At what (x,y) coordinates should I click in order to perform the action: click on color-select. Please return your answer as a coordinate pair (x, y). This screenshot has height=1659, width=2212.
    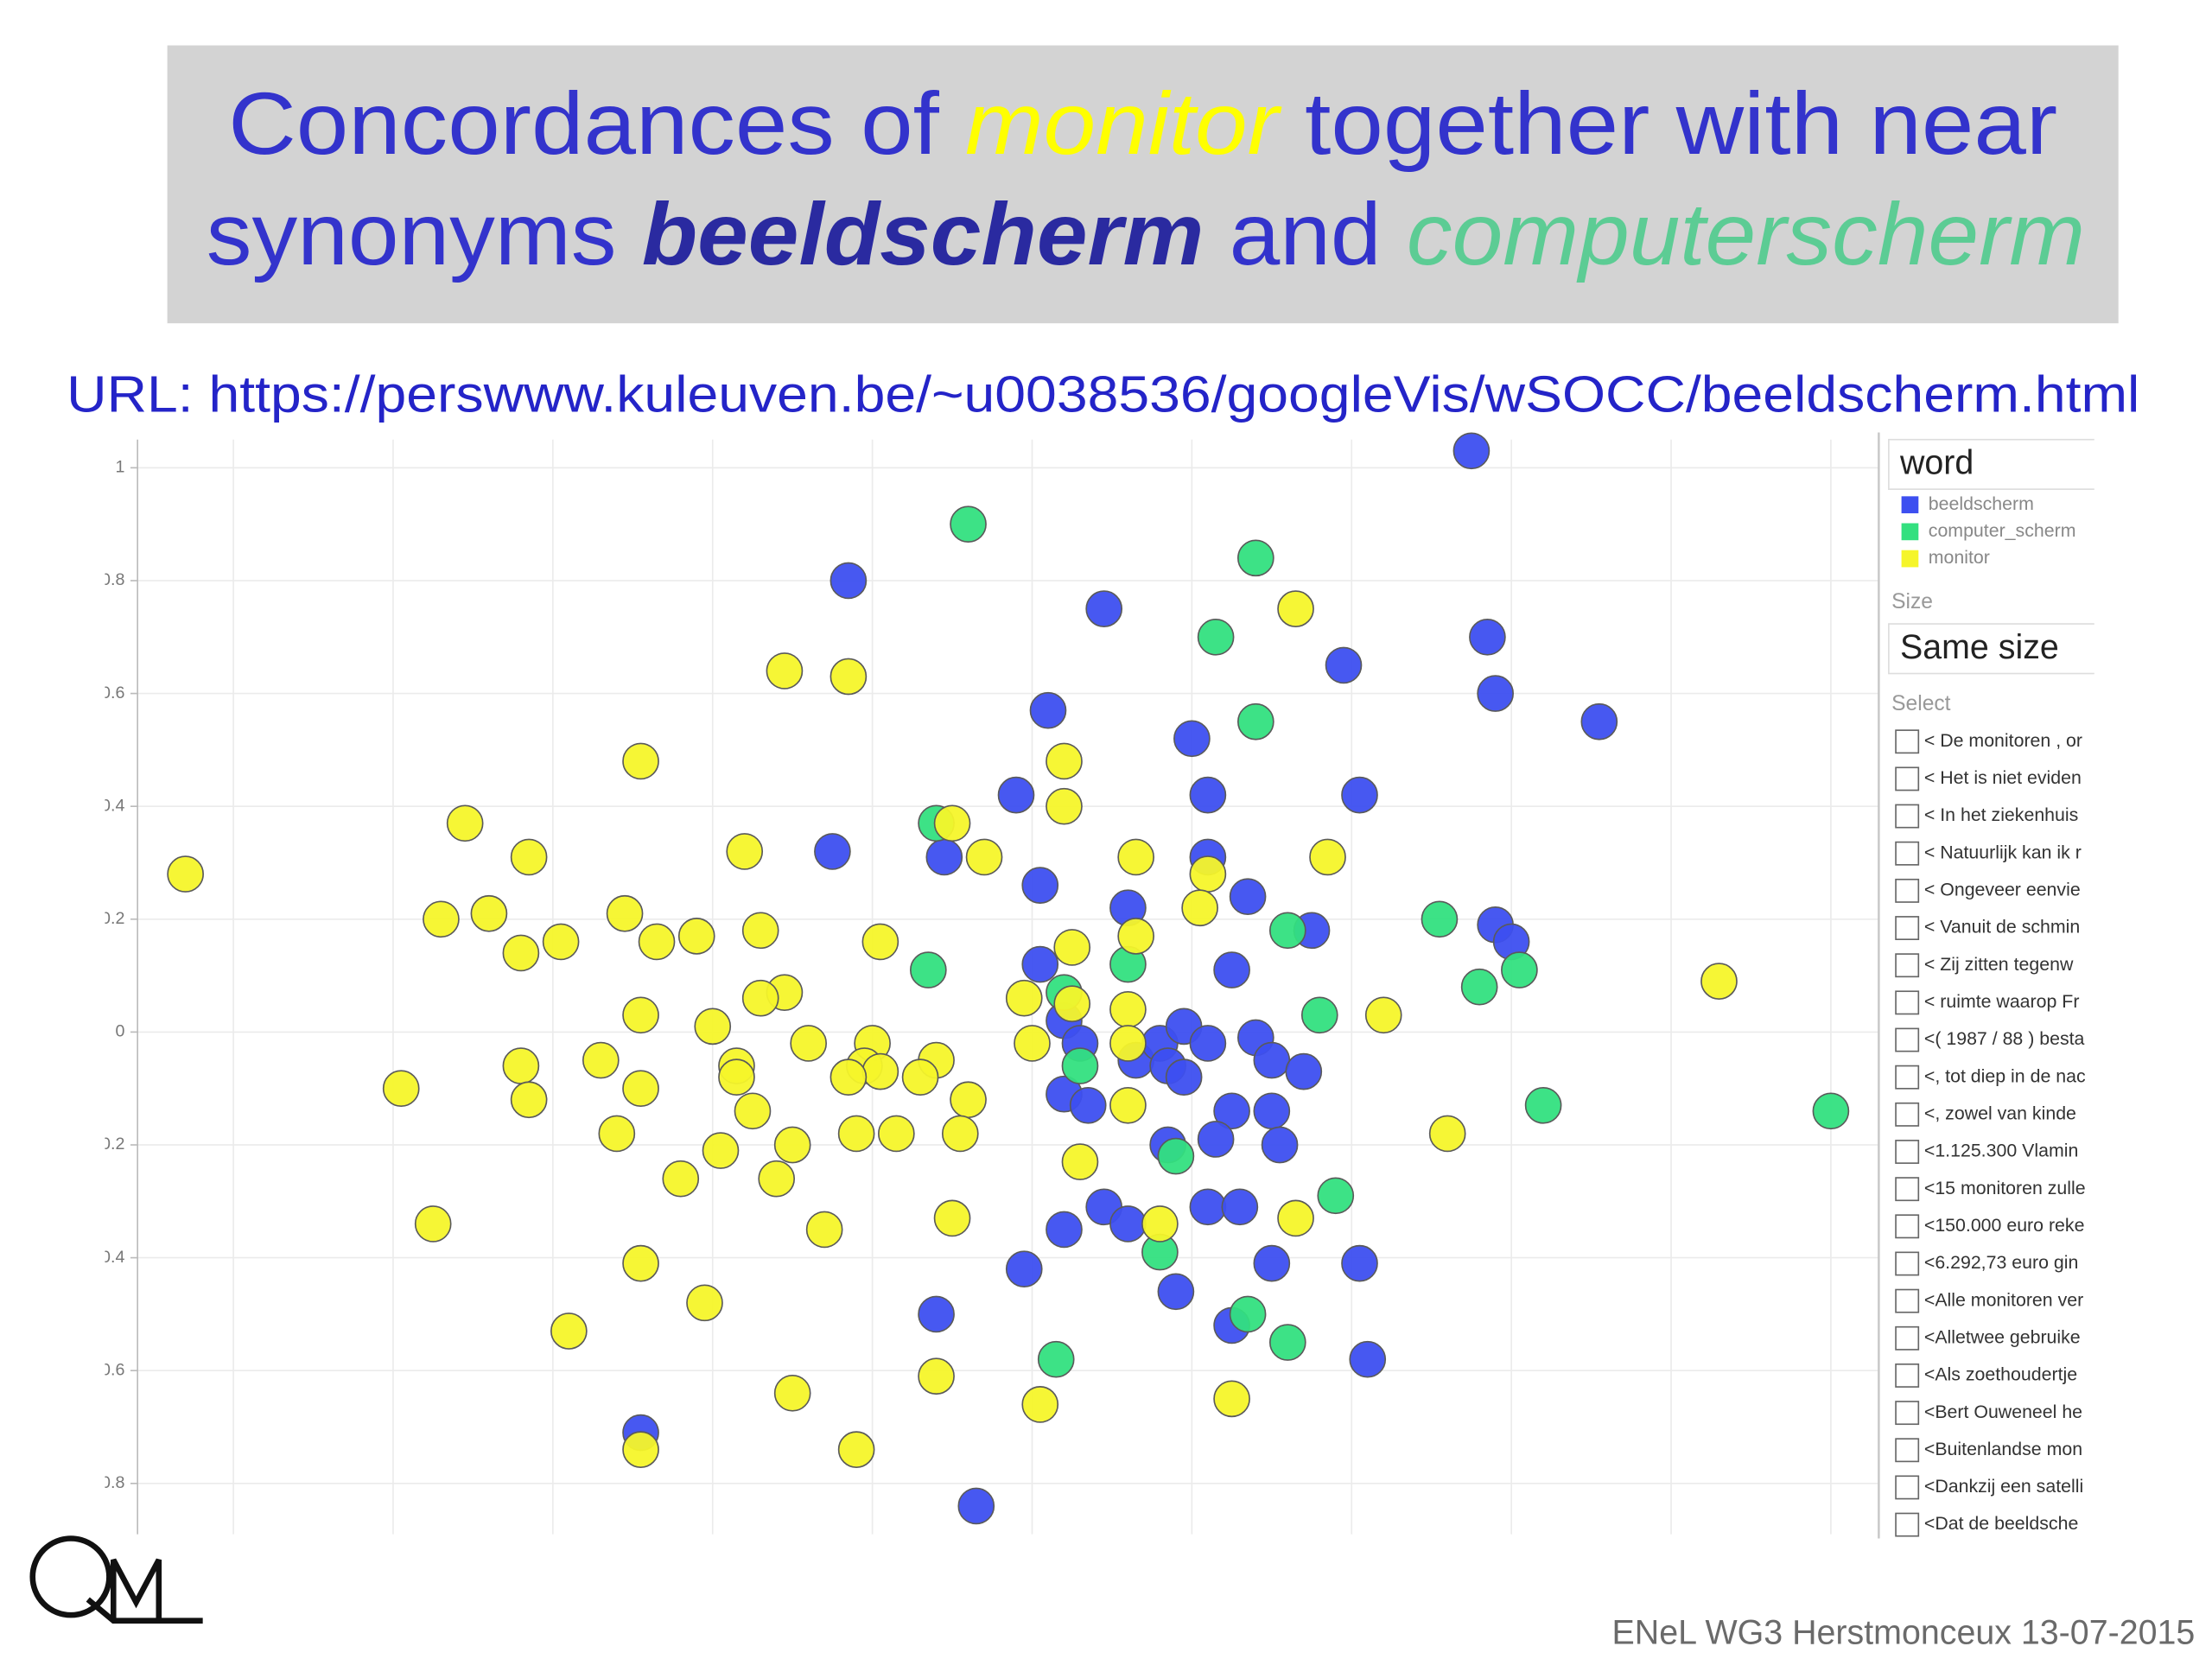
    Looking at the image, I should click on (2002, 464).